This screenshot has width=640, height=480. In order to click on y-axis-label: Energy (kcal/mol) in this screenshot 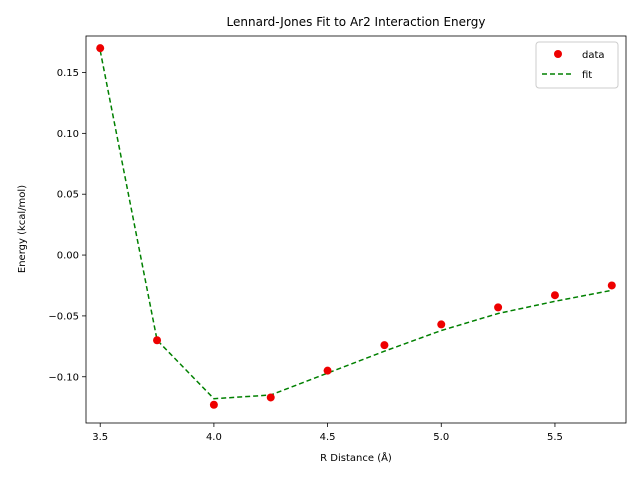, I will do `click(22, 229)`.